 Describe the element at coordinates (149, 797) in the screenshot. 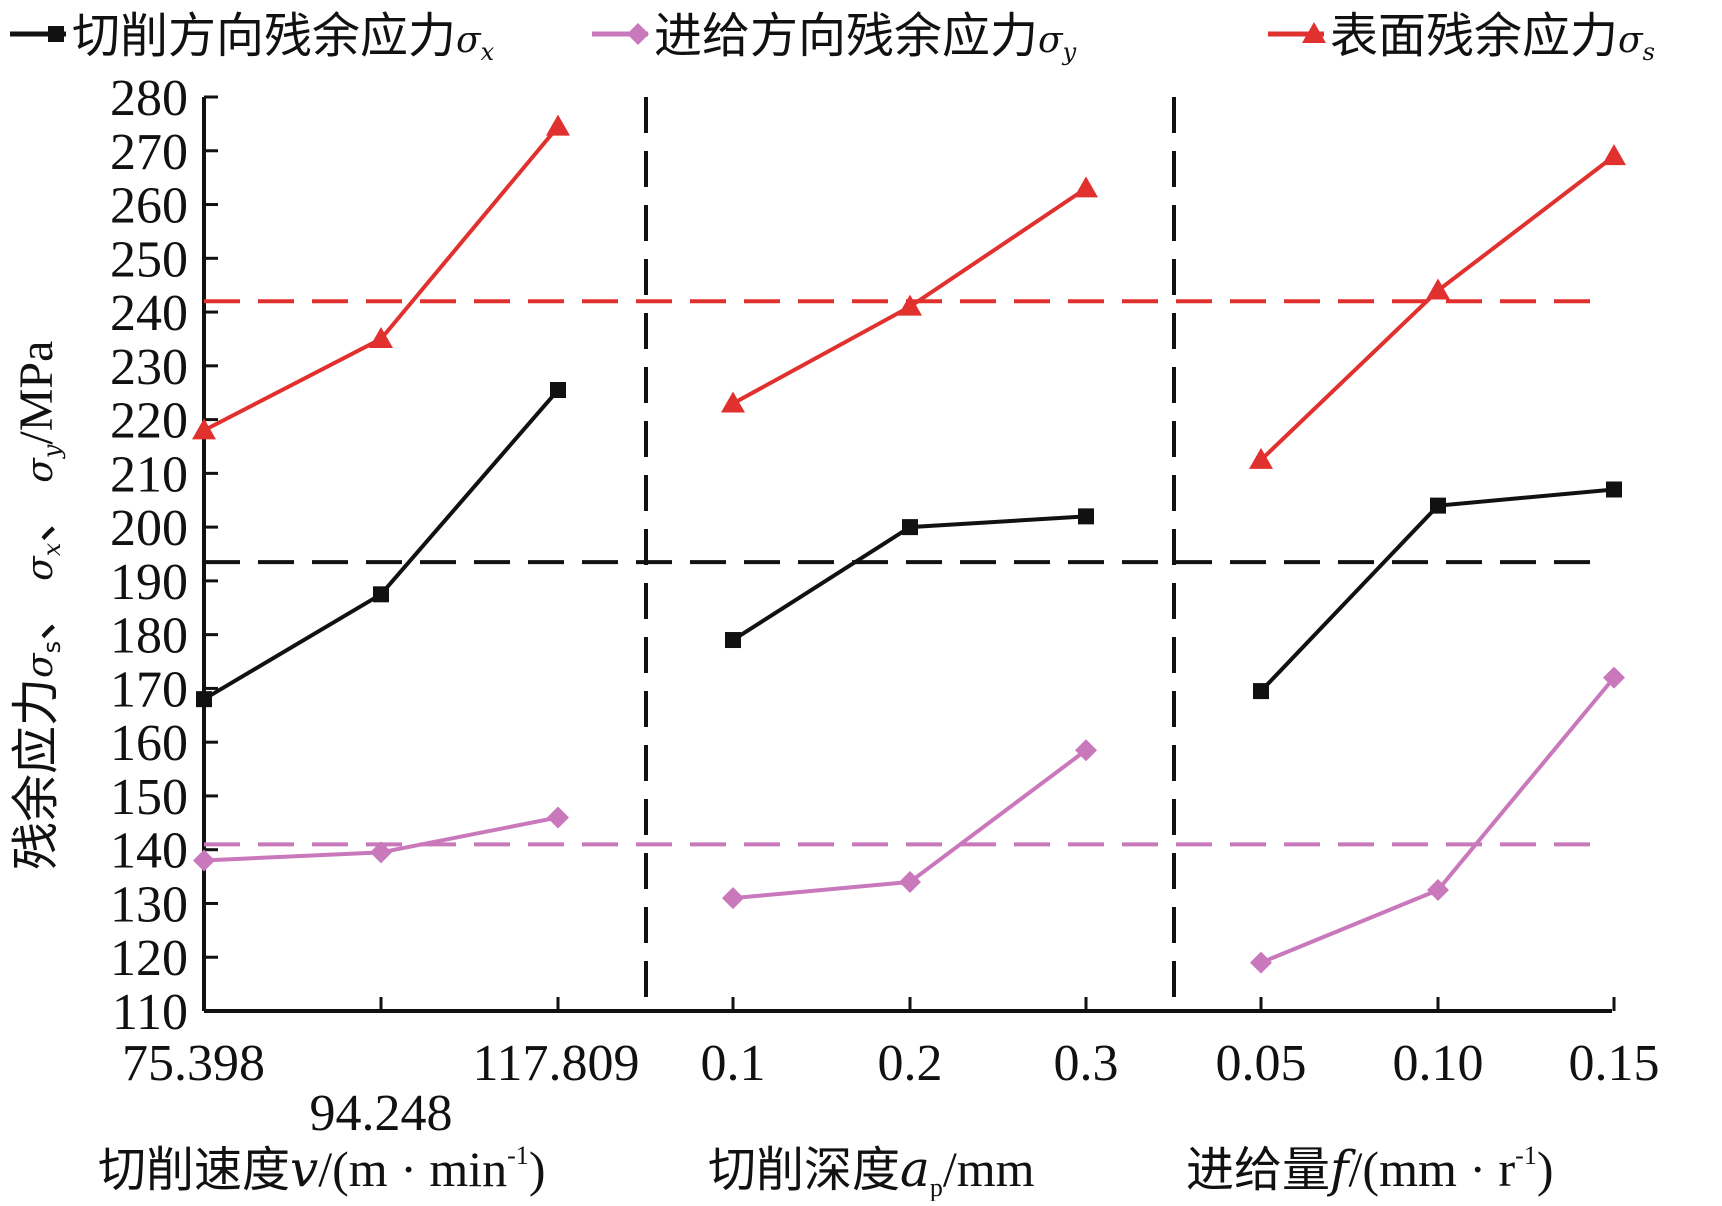

I see `y-tick-label: 150` at that location.